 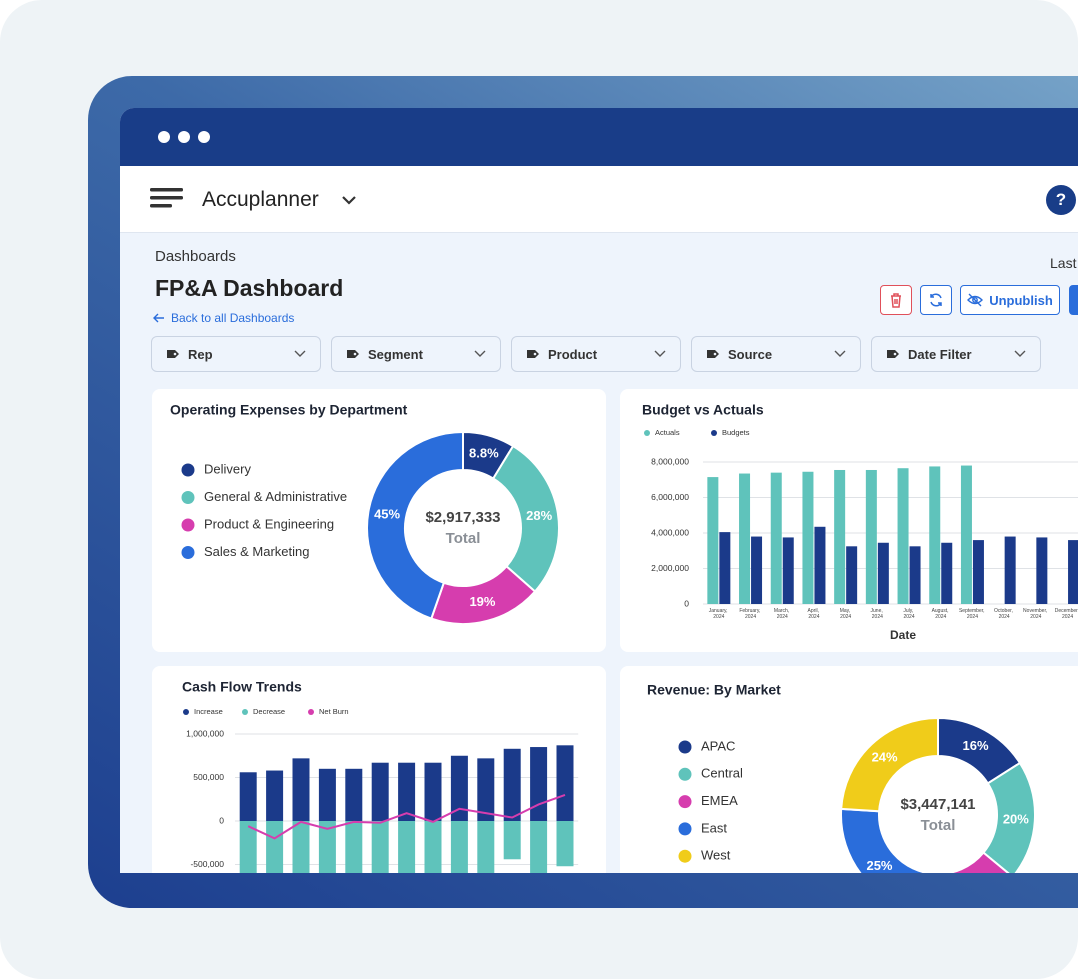 What do you see at coordinates (736, 432) in the screenshot?
I see `legend-label: Budgets` at bounding box center [736, 432].